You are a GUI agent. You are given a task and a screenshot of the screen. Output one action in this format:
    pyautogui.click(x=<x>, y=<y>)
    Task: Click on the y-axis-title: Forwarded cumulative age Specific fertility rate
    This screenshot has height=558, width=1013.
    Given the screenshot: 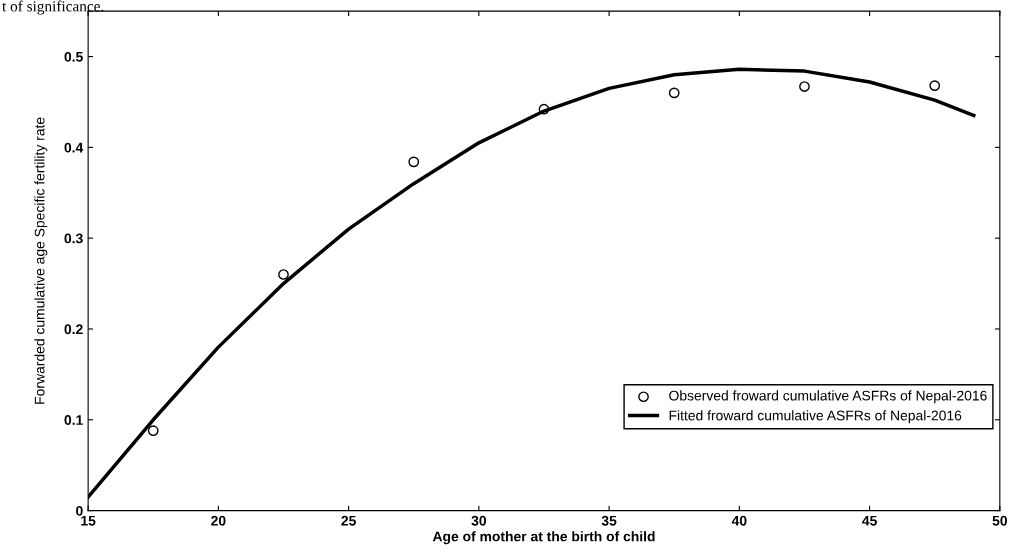 What is the action you would take?
    pyautogui.click(x=41, y=260)
    